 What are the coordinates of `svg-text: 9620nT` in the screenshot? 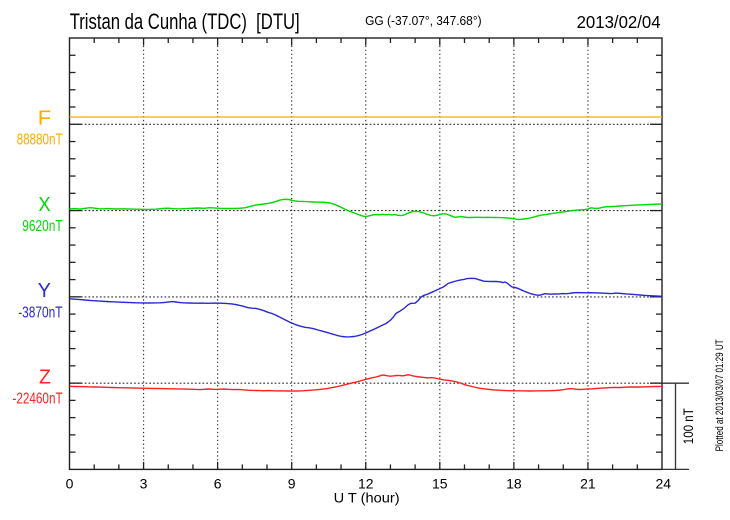 It's located at (42, 226).